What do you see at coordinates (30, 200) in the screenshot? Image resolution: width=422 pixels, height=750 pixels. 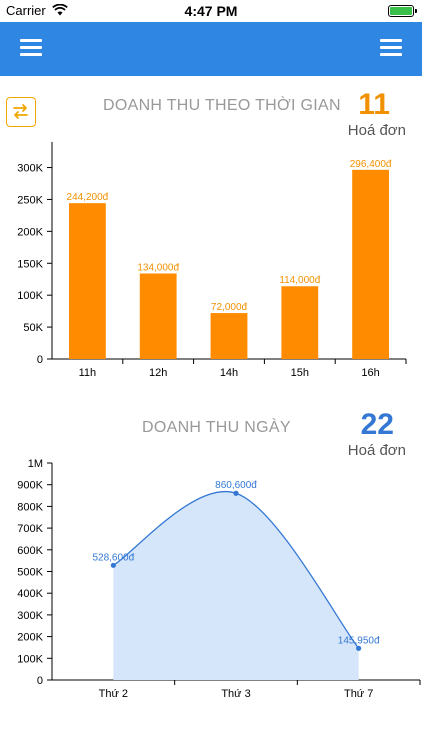 I see `y-tick-label: 250K` at bounding box center [30, 200].